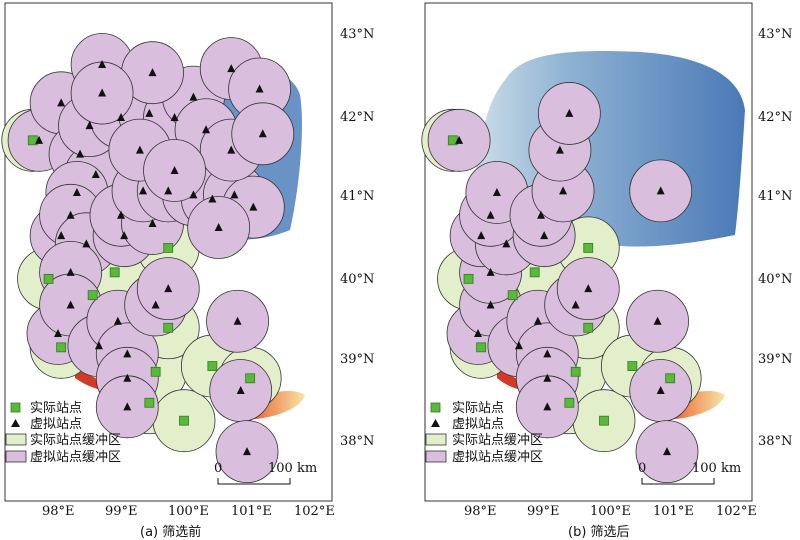 This screenshot has height=540, width=800. Describe the element at coordinates (689, 473) in the screenshot. I see `scale-bar: 0 100 km` at that location.